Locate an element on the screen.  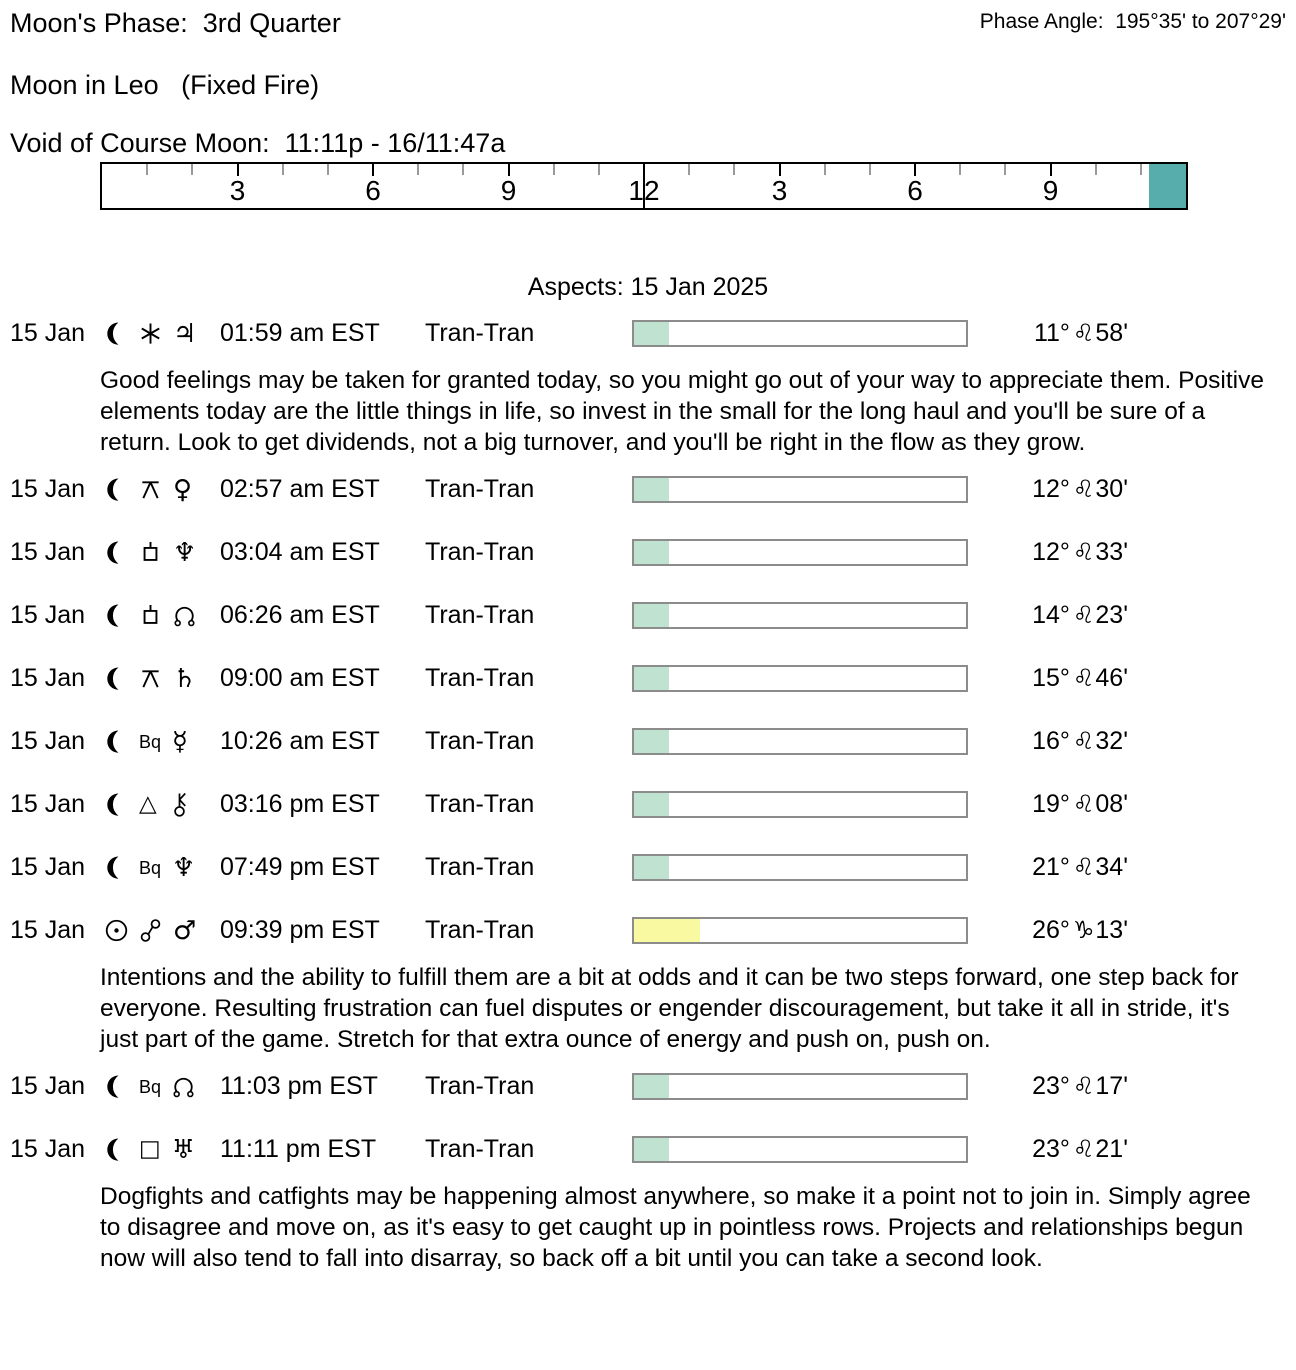
aspect-row: 15 Jan Bq ♆ 07:49 pm EST Tran-Tran 21° ♌34' is located at coordinates (653, 867).